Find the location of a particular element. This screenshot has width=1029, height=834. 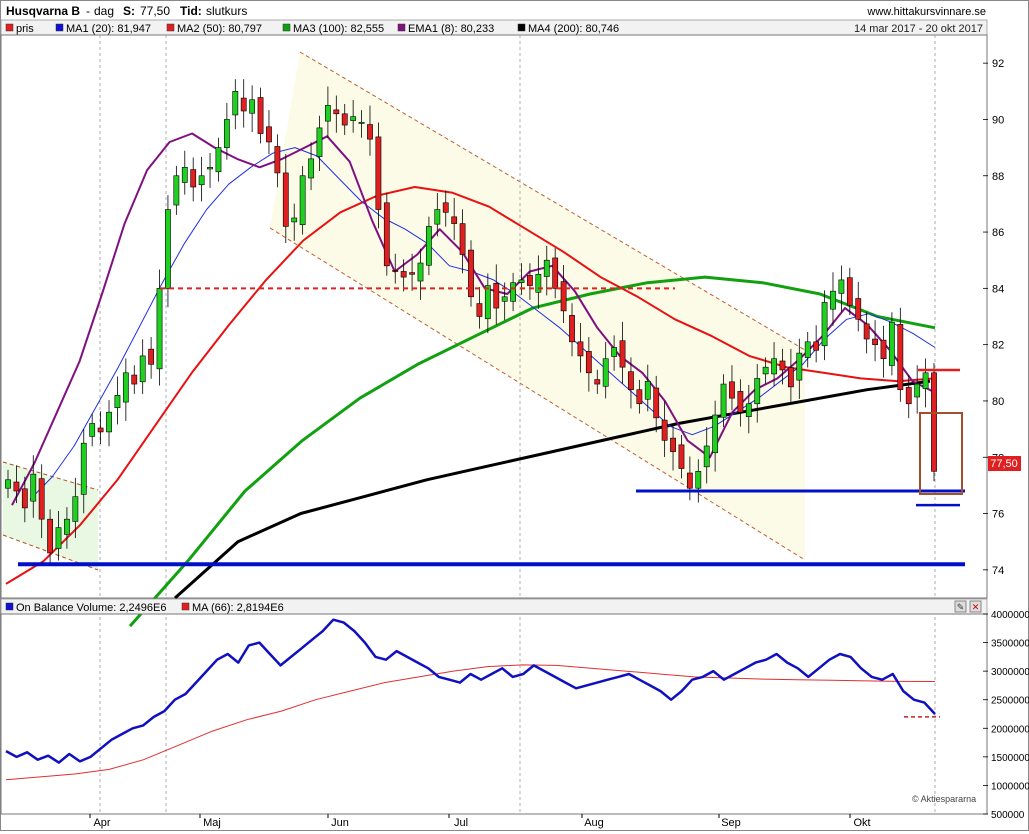

price-tag: 77,50 is located at coordinates (1004, 463).